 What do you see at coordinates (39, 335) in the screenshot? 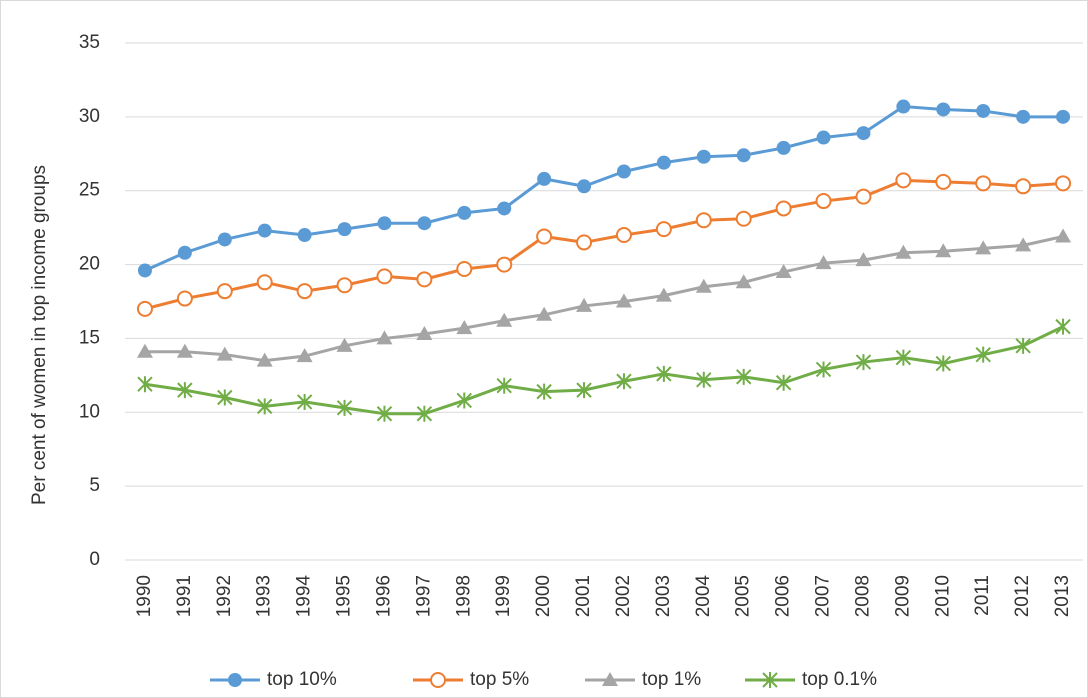
I see `y-axis-title: Per cent of women in top income groups` at bounding box center [39, 335].